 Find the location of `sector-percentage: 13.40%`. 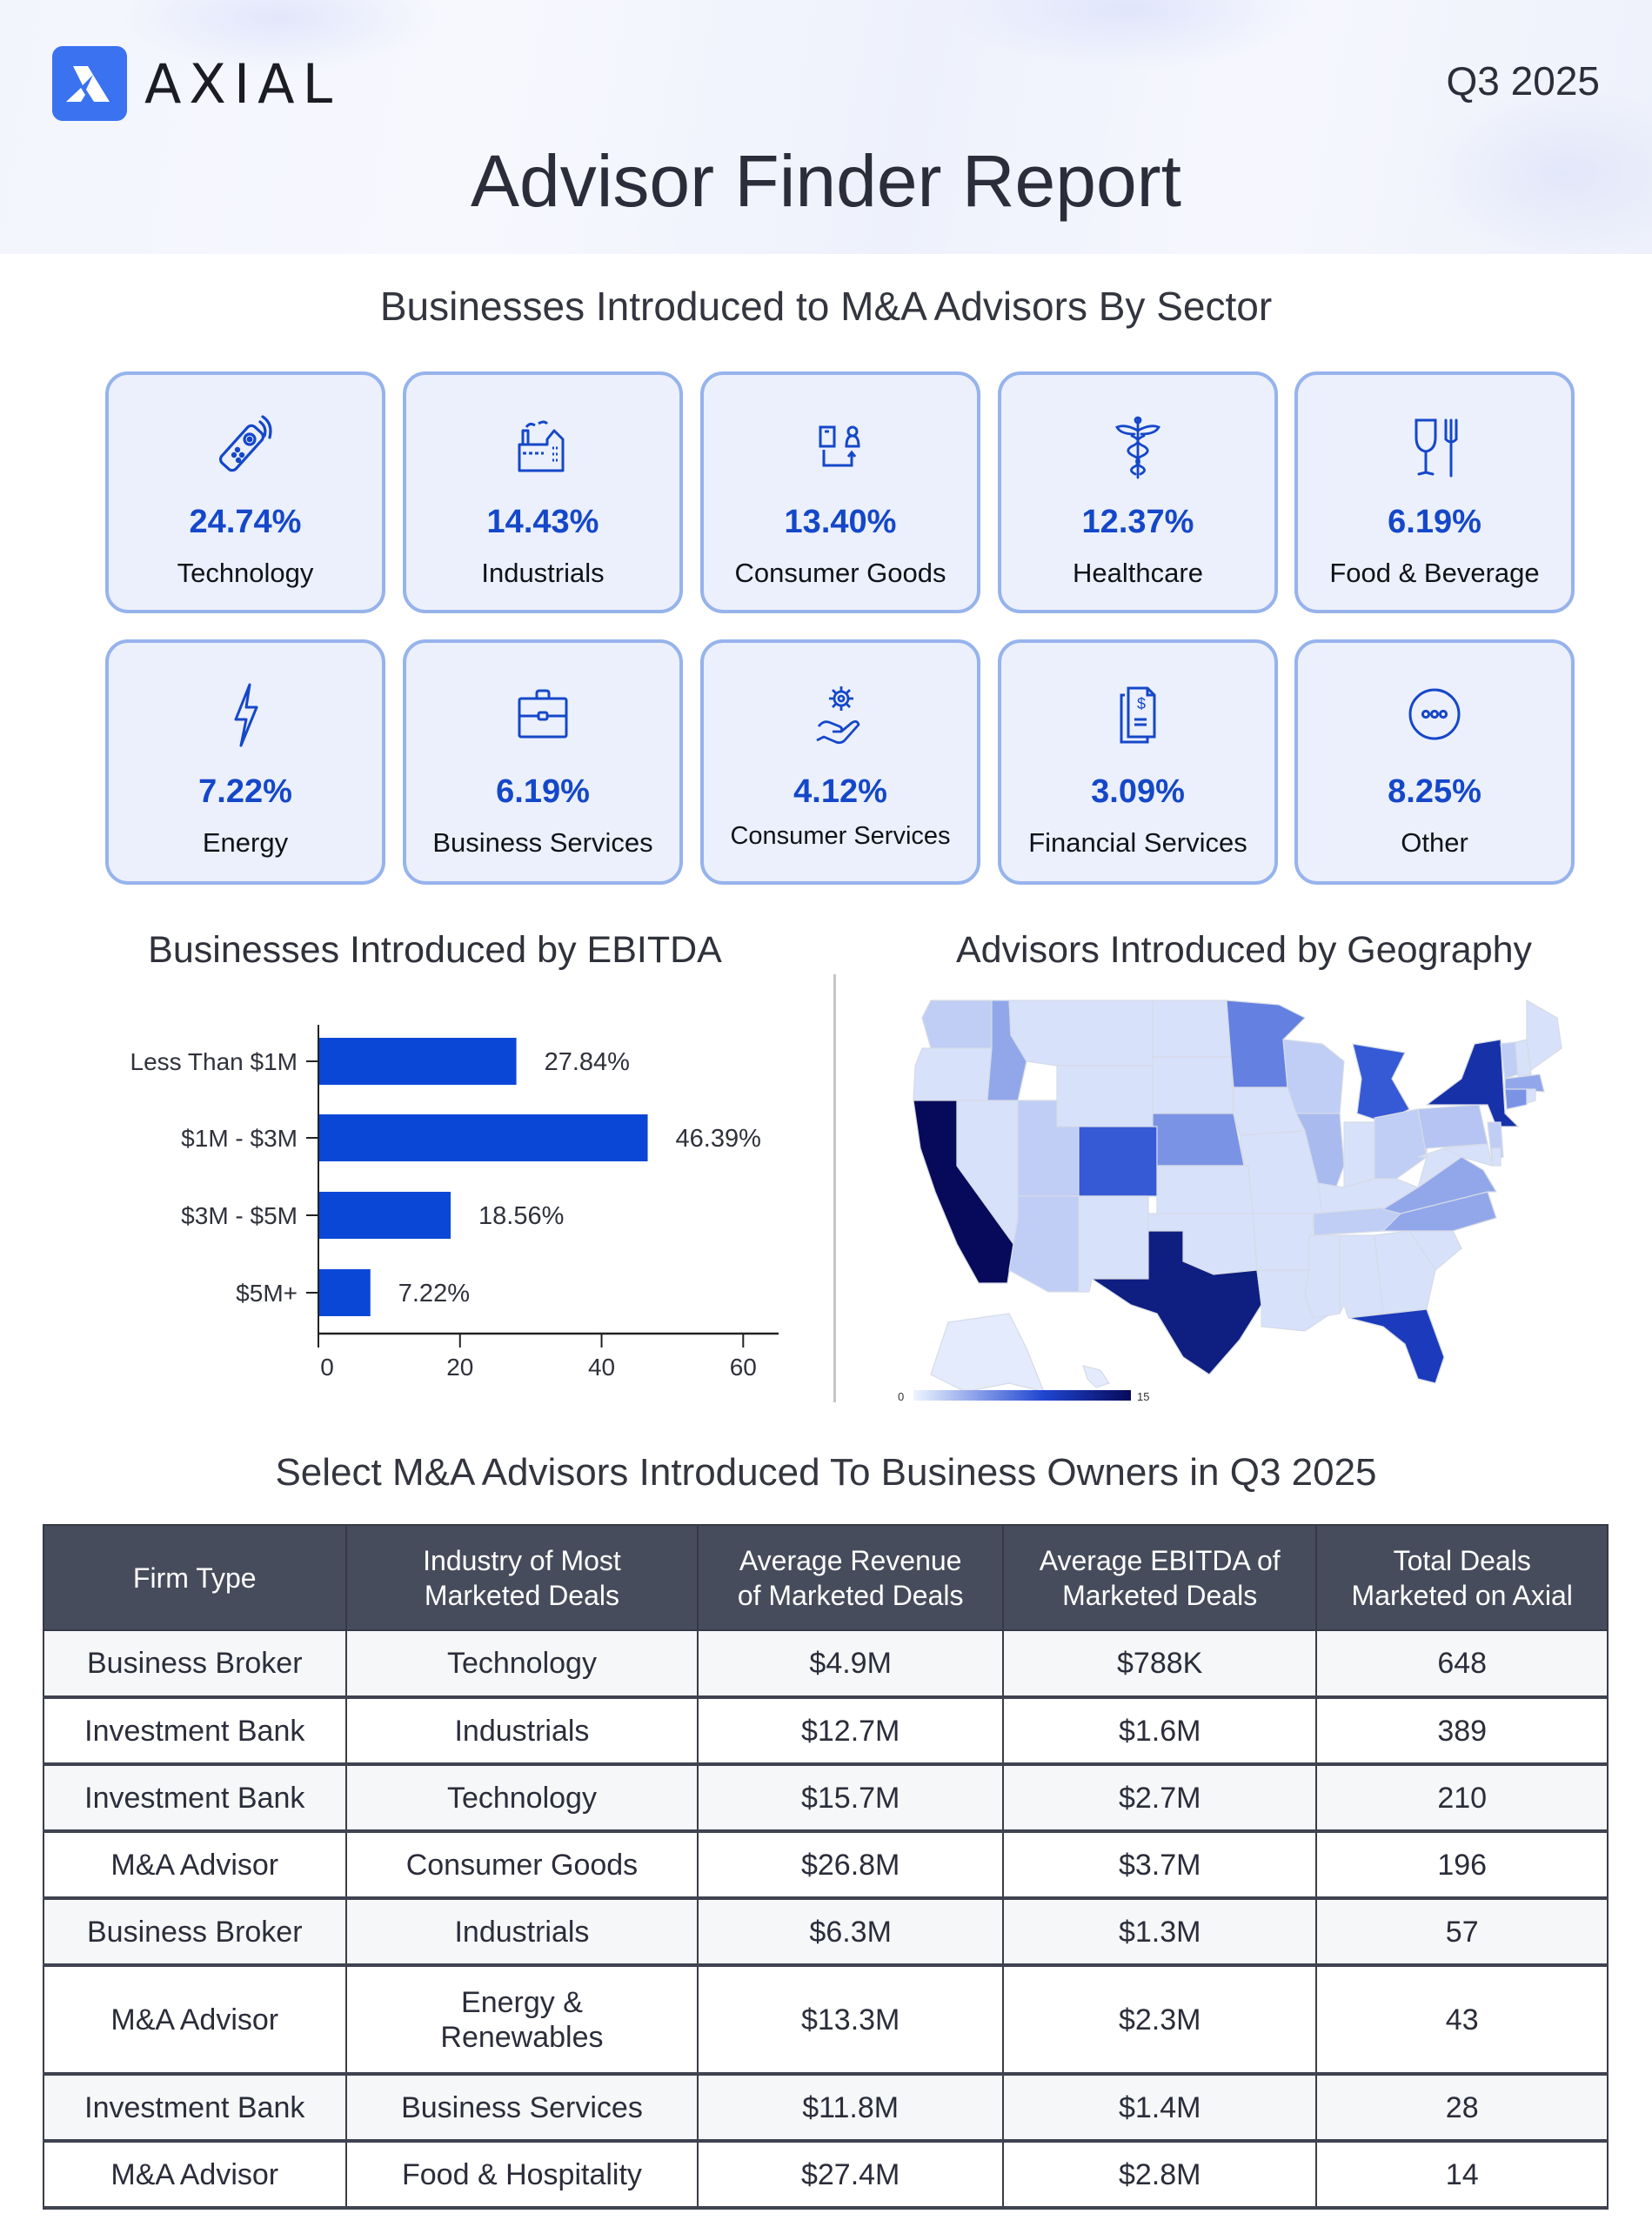

sector-percentage: 13.40% is located at coordinates (840, 522).